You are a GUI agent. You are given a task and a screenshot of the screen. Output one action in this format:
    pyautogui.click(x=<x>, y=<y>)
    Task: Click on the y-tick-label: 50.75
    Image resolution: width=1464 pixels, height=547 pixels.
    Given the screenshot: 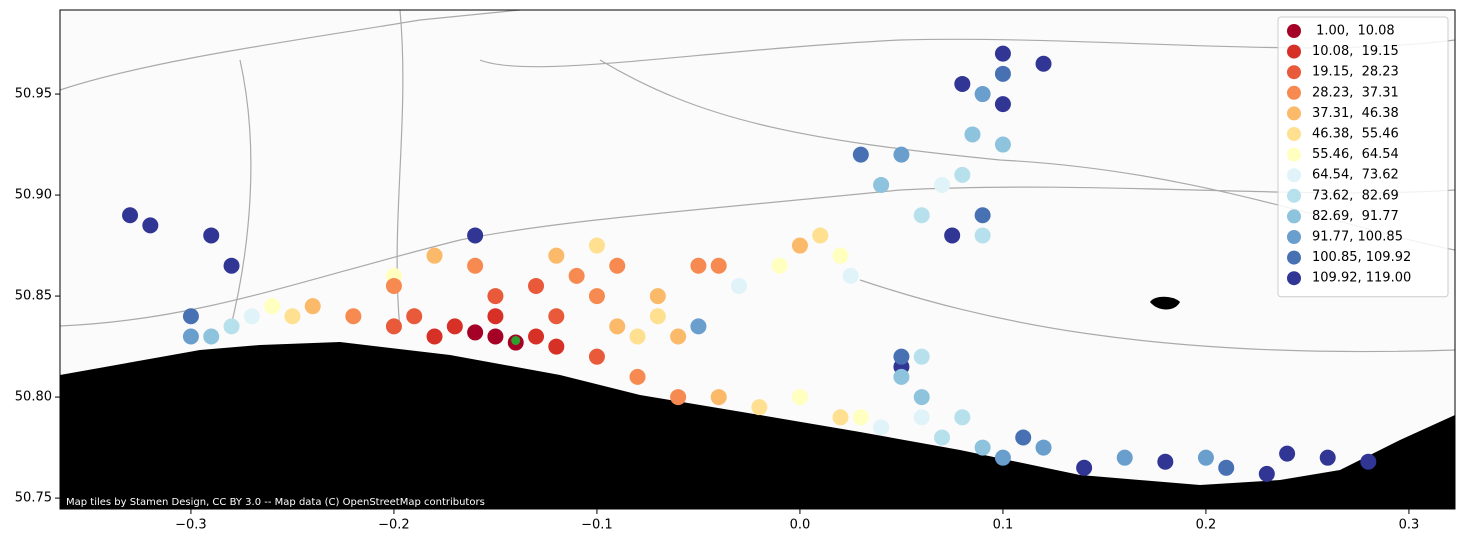 What is the action you would take?
    pyautogui.click(x=33, y=498)
    